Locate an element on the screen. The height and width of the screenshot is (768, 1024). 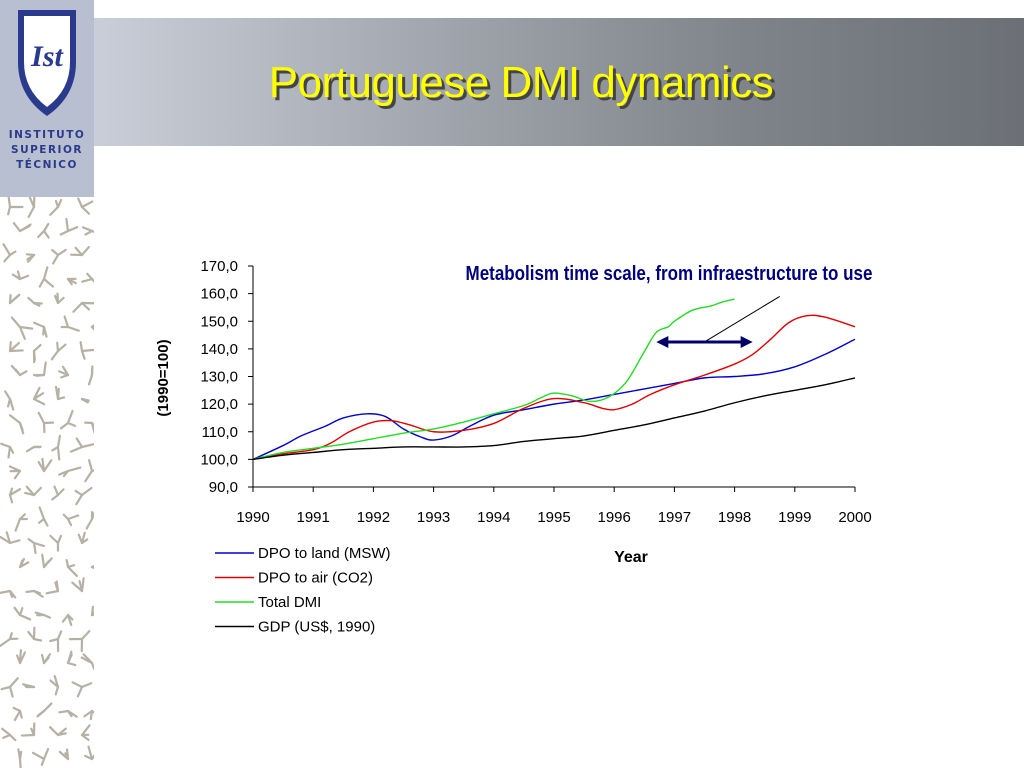
institute-line-3: TÉCNICO is located at coordinates (47, 165).